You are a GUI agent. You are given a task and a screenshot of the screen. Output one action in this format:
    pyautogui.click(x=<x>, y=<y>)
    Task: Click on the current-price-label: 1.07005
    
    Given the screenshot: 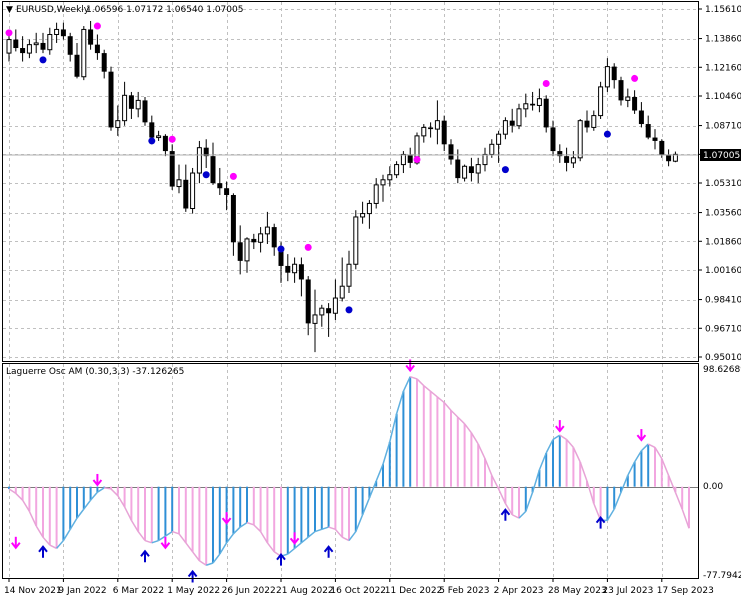 What is the action you would take?
    pyautogui.click(x=721, y=156)
    